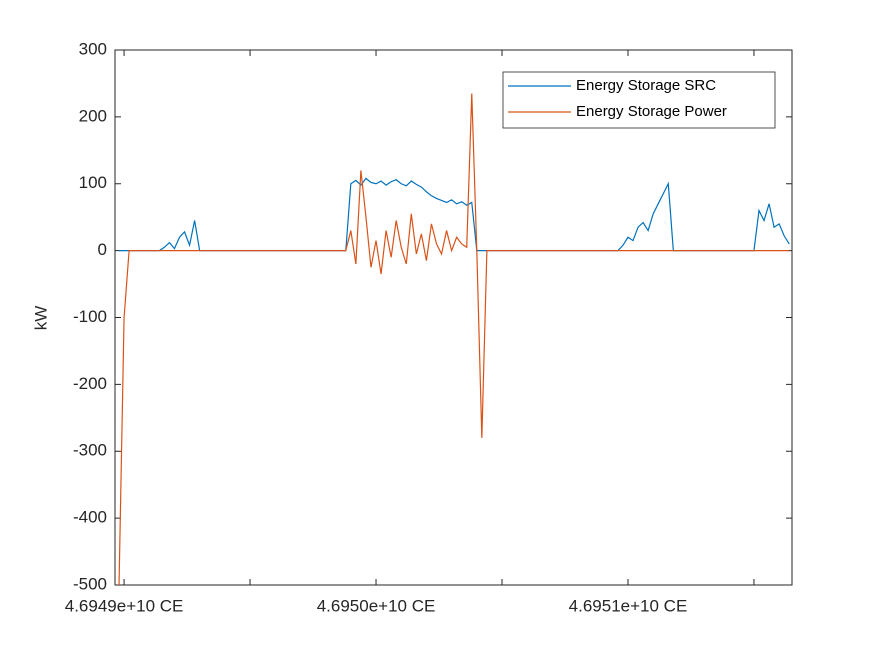  What do you see at coordinates (93, 182) in the screenshot?
I see `y-tick-label: 100` at bounding box center [93, 182].